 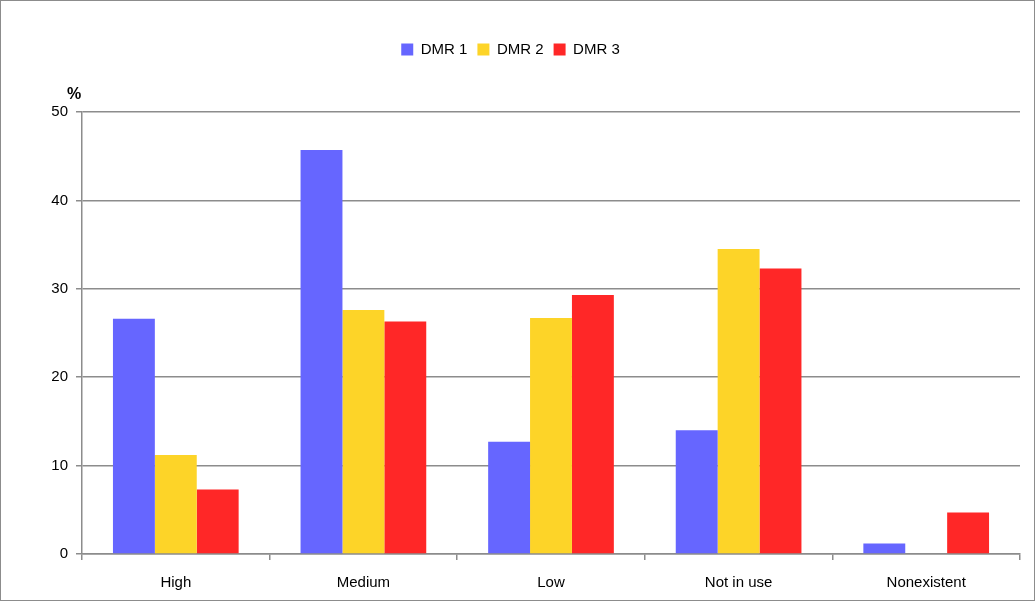 I want to click on y-tick-label: 0, so click(x=63, y=553).